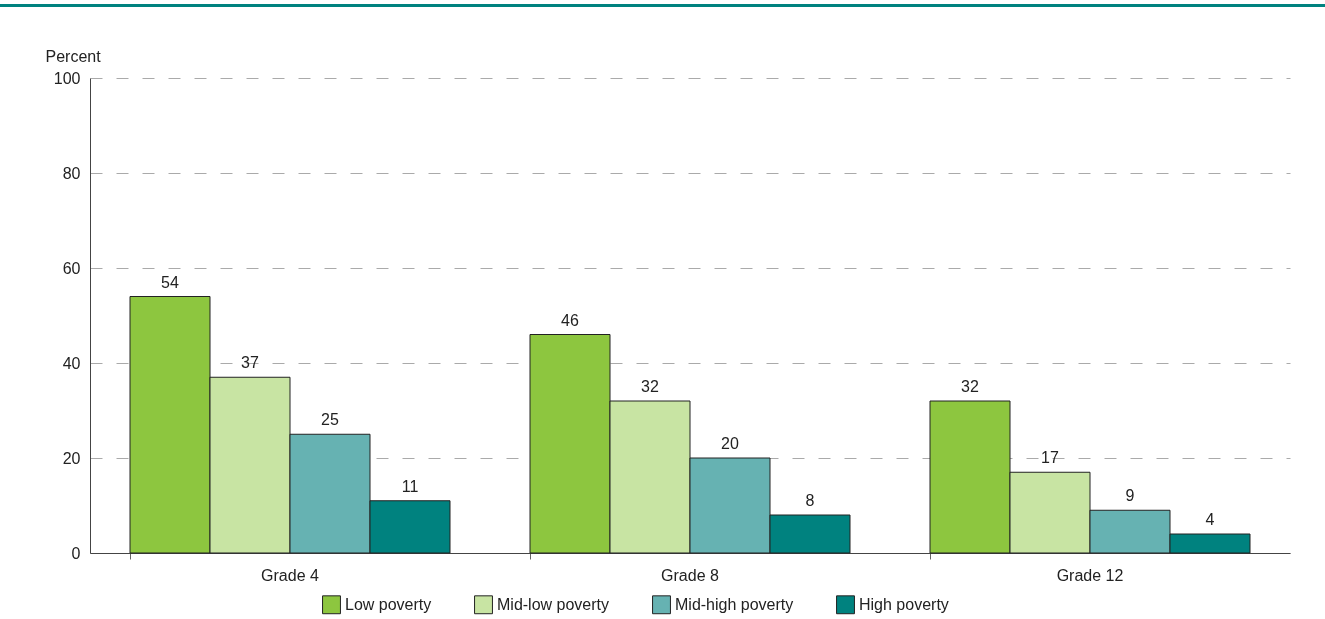 The image size is (1325, 619). Describe the element at coordinates (67, 78) in the screenshot. I see `y-tick-label: 100` at that location.